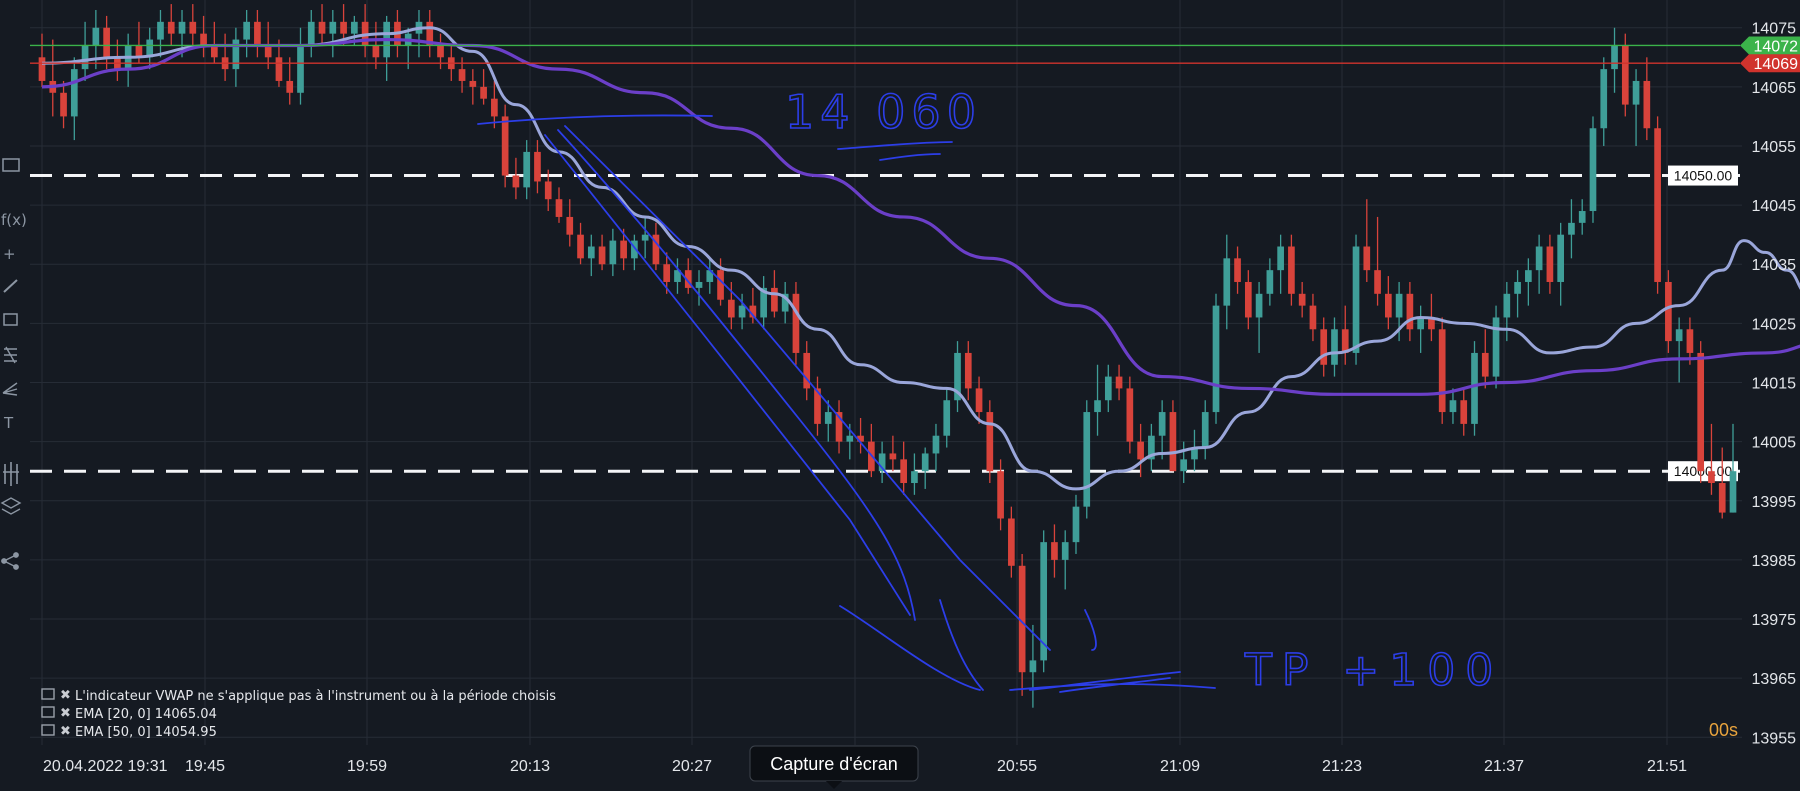 The height and width of the screenshot is (791, 1800). What do you see at coordinates (10, 561) in the screenshot?
I see `toolbar-share-icon` at bounding box center [10, 561].